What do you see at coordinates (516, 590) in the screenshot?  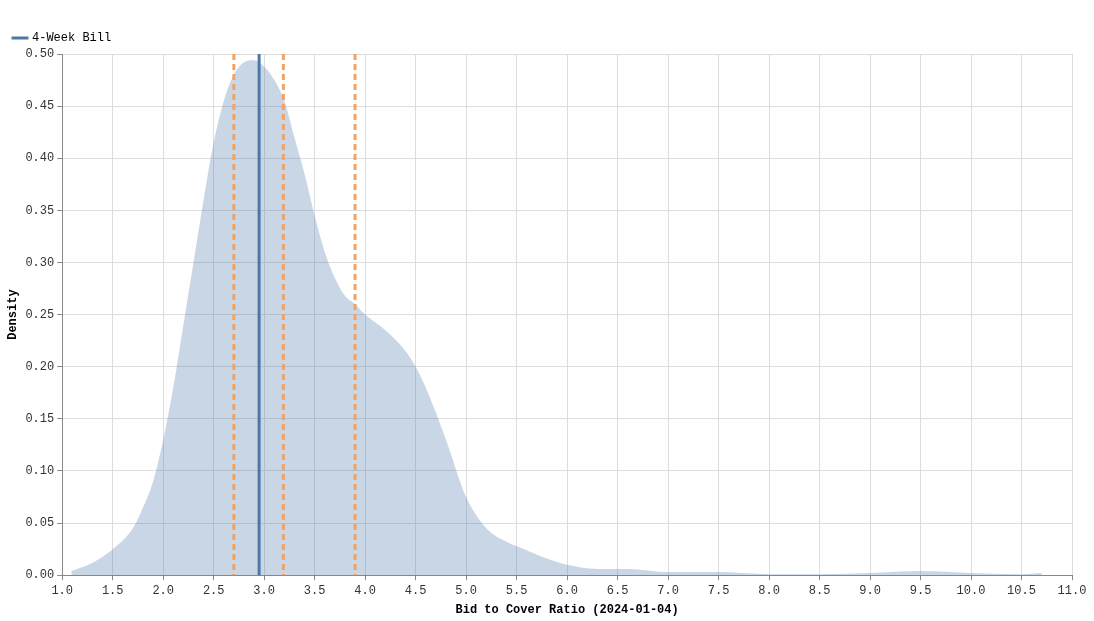 I see `x-tick-label: 5.5` at bounding box center [516, 590].